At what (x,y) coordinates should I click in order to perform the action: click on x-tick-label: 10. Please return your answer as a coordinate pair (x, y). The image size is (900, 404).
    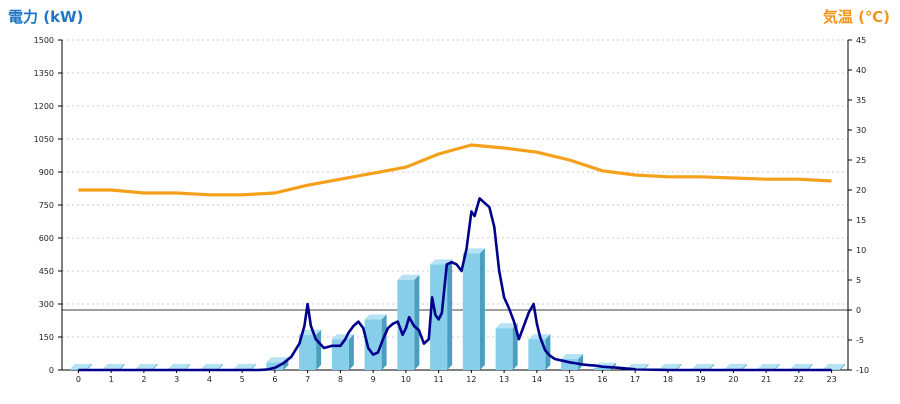
    Looking at the image, I should click on (406, 379).